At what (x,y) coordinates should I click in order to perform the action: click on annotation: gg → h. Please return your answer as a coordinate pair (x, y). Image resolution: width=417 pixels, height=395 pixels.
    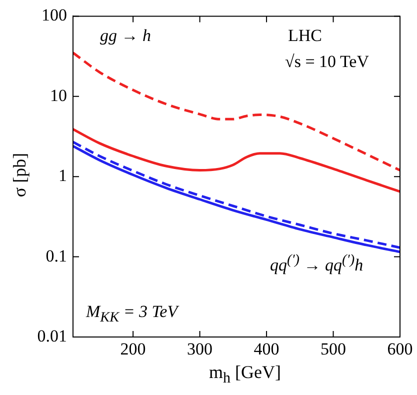
    Looking at the image, I should click on (125, 36).